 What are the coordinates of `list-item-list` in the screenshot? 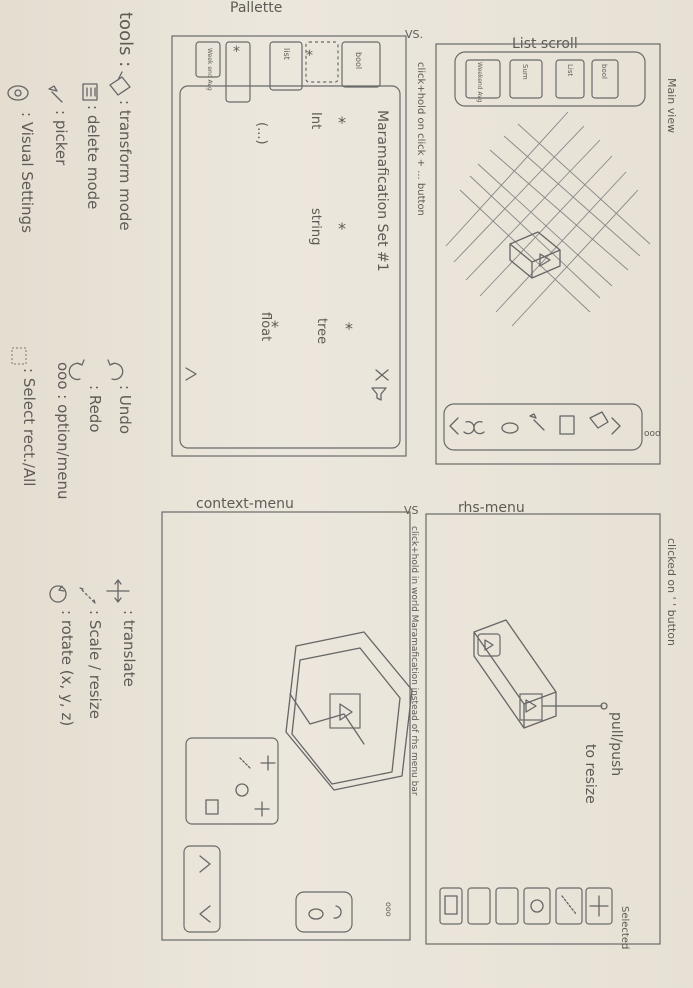 It's located at (570, 79).